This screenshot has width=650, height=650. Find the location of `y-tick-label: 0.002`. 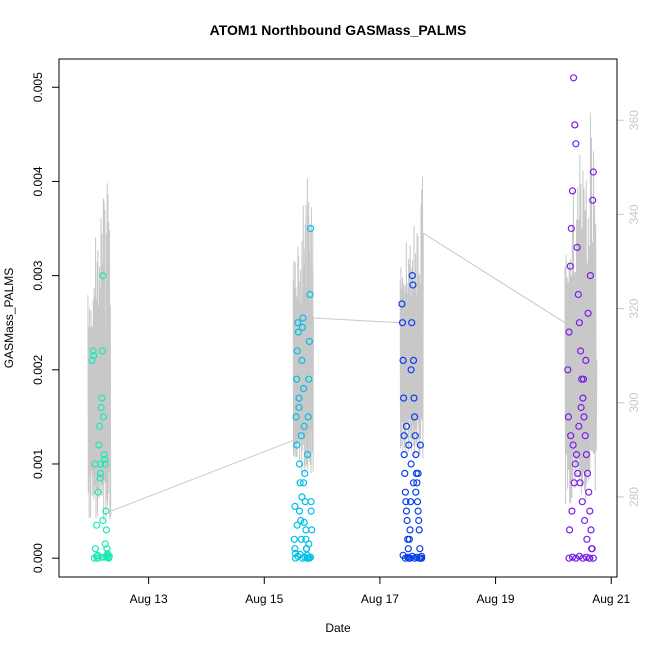

y-tick-label: 0.002 is located at coordinates (38, 369).